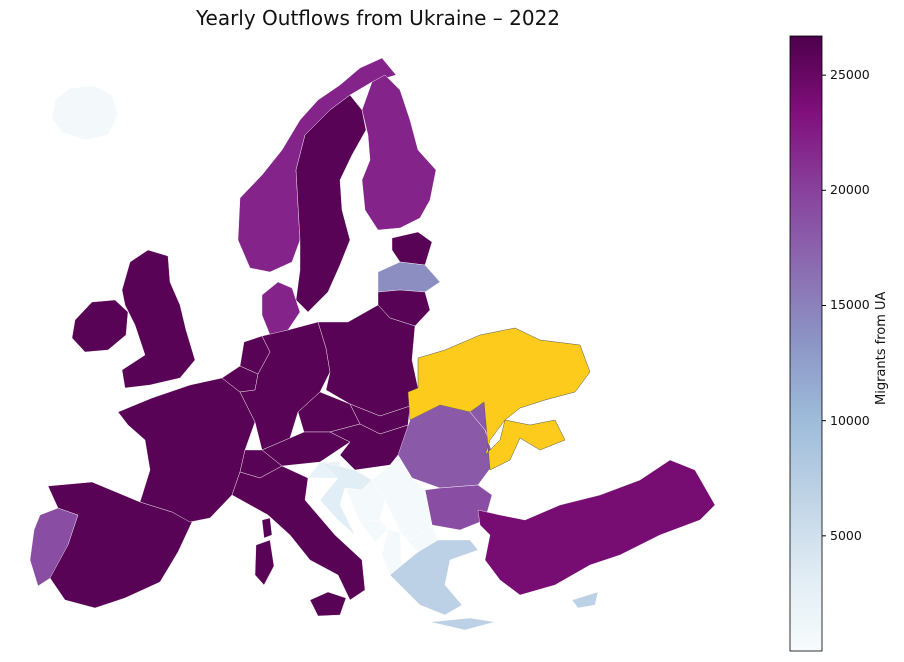 The image size is (904, 662). What do you see at coordinates (328, 604) in the screenshot?
I see `region-sicily` at bounding box center [328, 604].